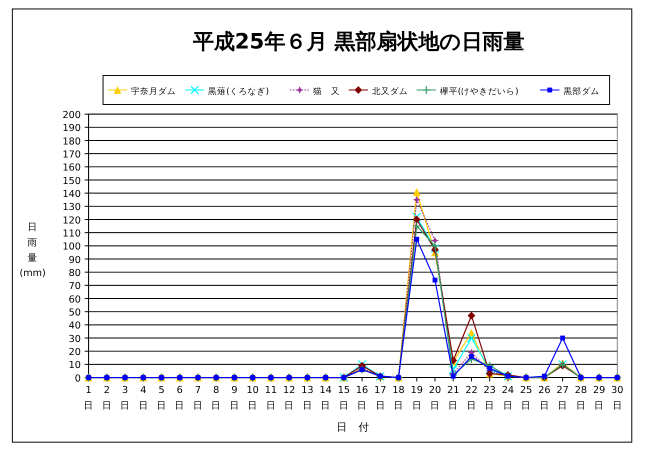  I want to click on y-tick-label: 170, so click(71, 155).